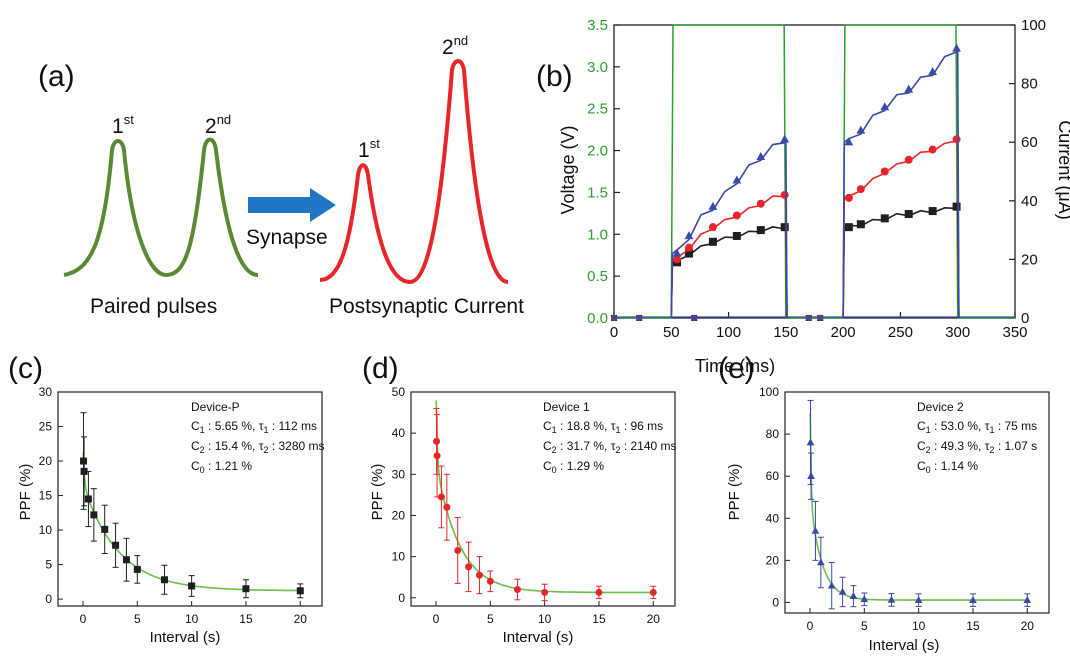 The width and height of the screenshot is (1070, 658). I want to click on device-name: Device 1, so click(566, 407).